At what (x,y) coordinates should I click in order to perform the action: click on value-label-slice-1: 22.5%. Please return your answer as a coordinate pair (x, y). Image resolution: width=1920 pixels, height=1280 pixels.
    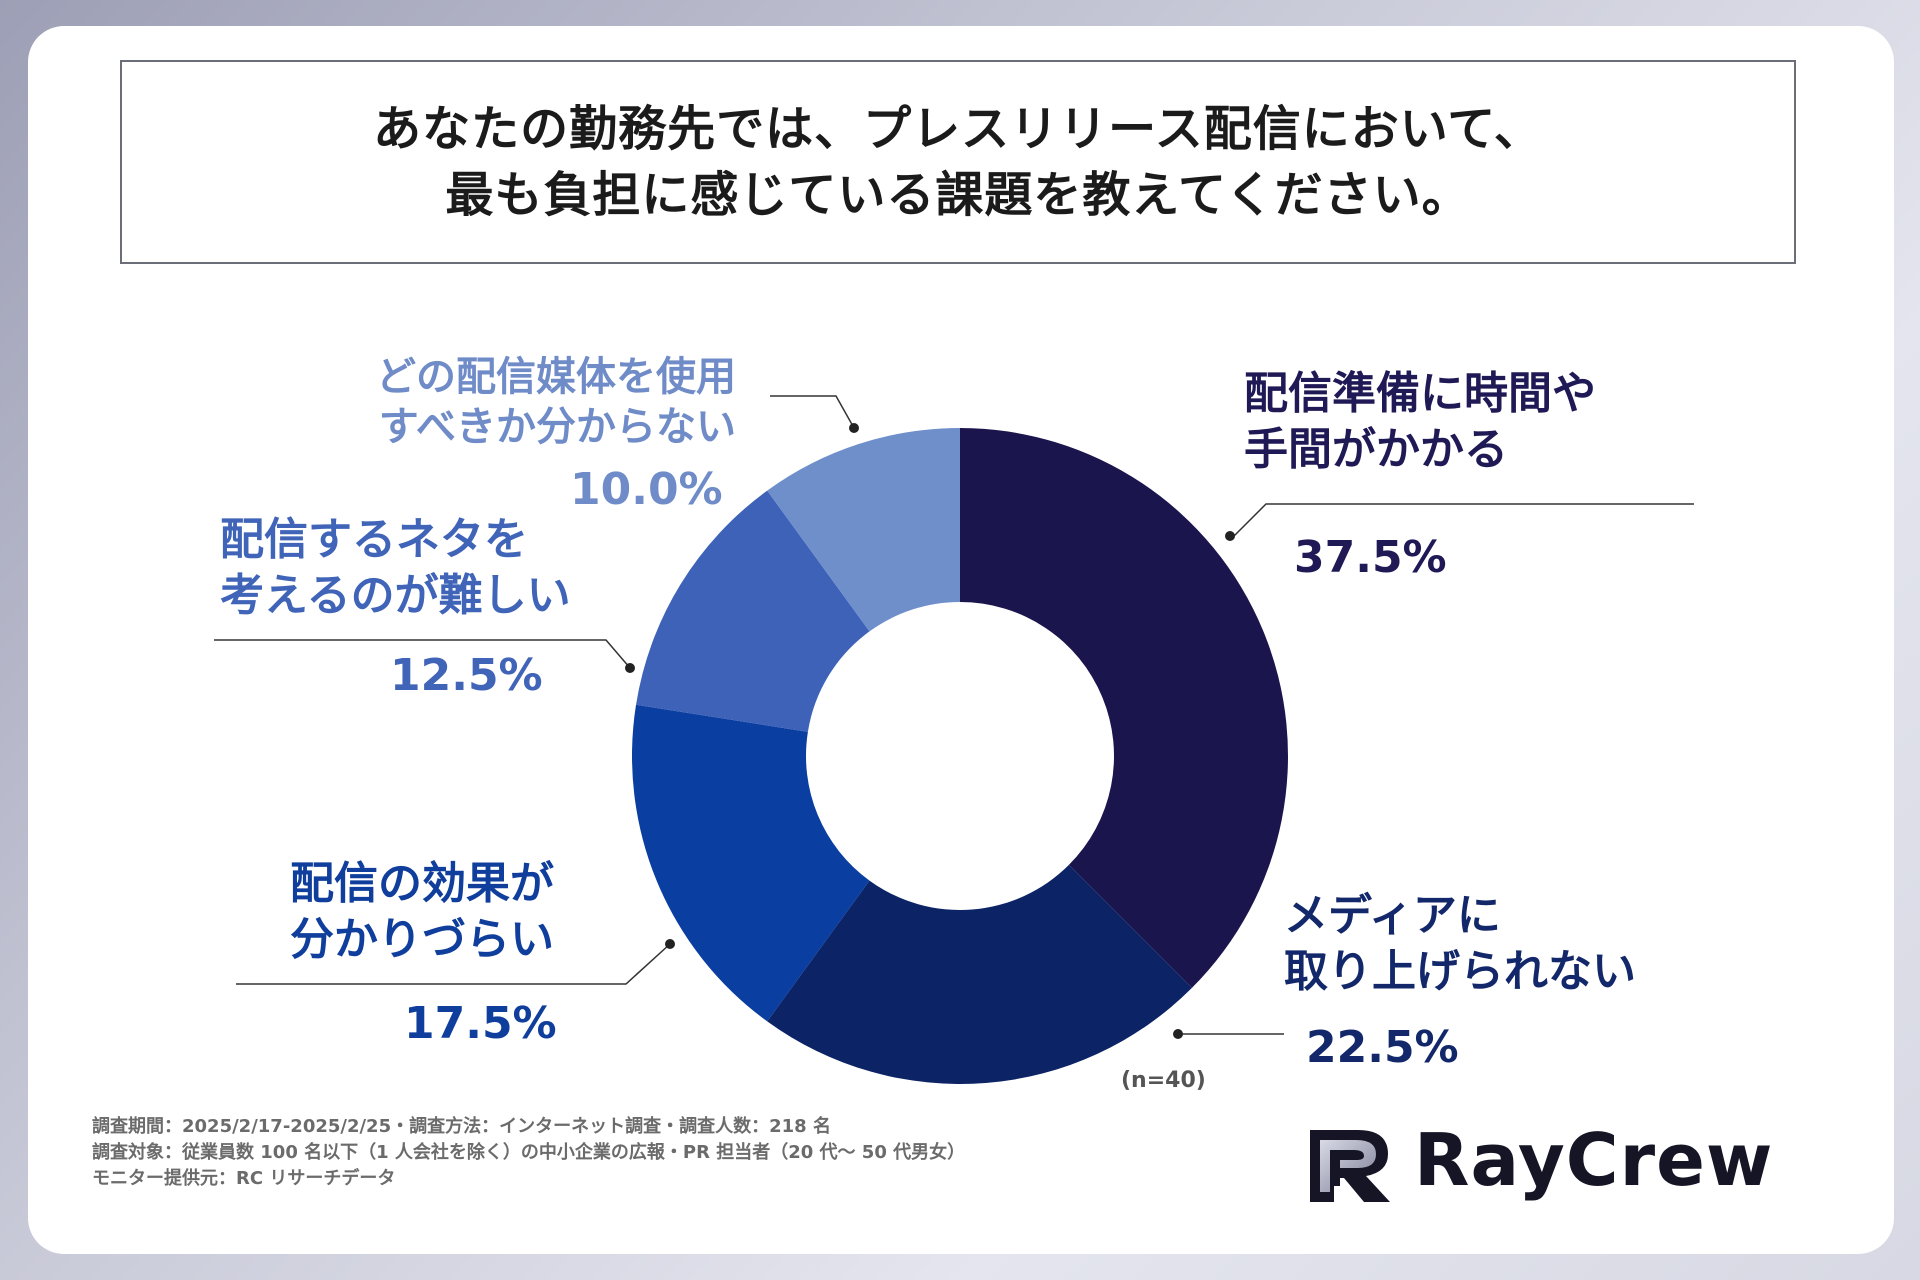
    Looking at the image, I should click on (1382, 1047).